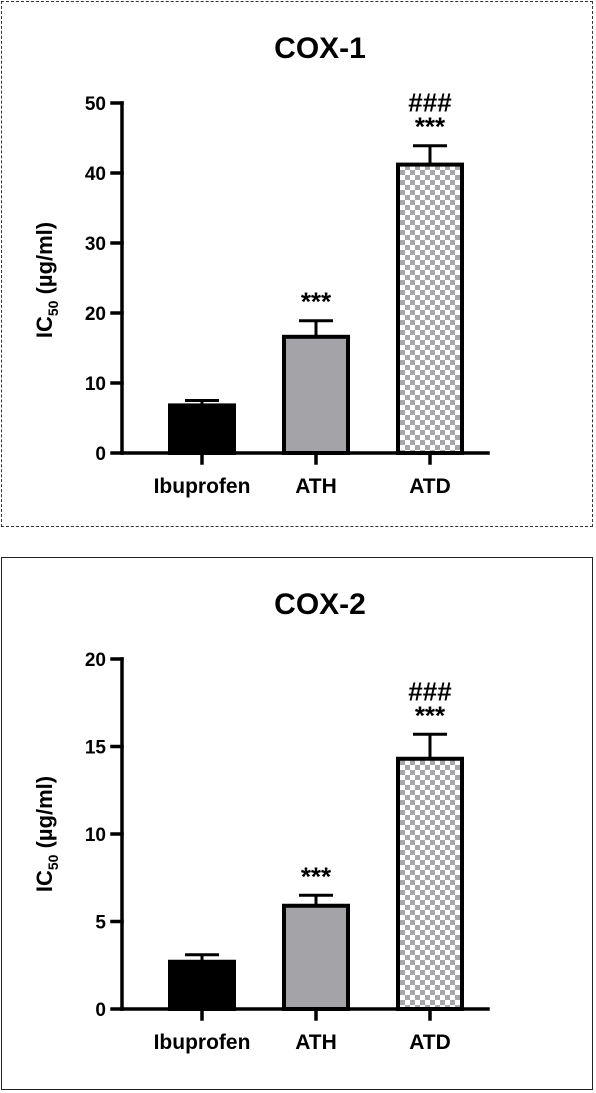 This screenshot has height=1093, width=596. What do you see at coordinates (95, 244) in the screenshot?
I see `y-tick-label: 30` at bounding box center [95, 244].